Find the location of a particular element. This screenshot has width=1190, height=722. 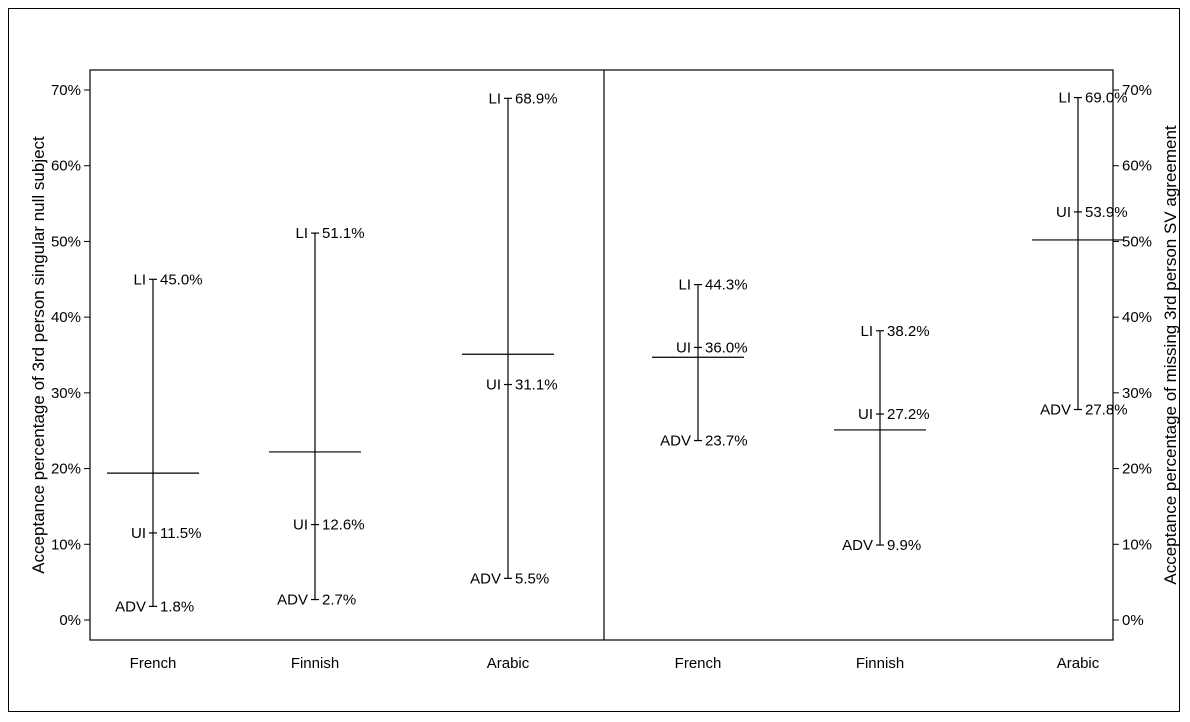

li-value-label: 44.3% is located at coordinates (726, 285).